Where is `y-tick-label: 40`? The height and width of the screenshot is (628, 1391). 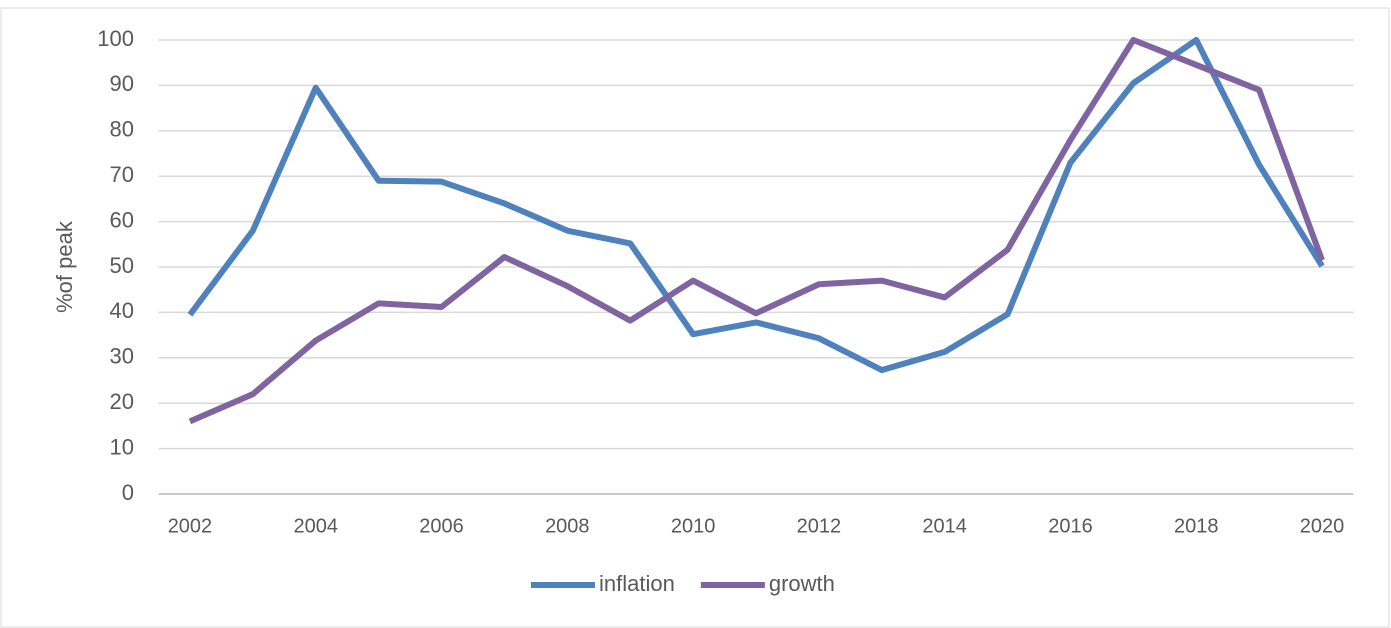 y-tick-label: 40 is located at coordinates (122, 310).